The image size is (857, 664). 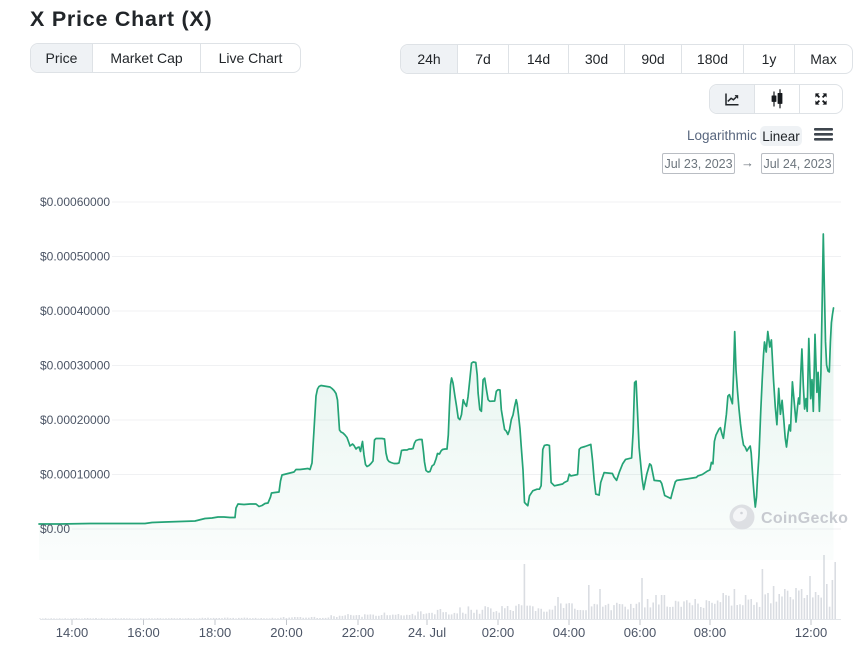 I want to click on svg-text: 20:00, so click(x=286, y=632).